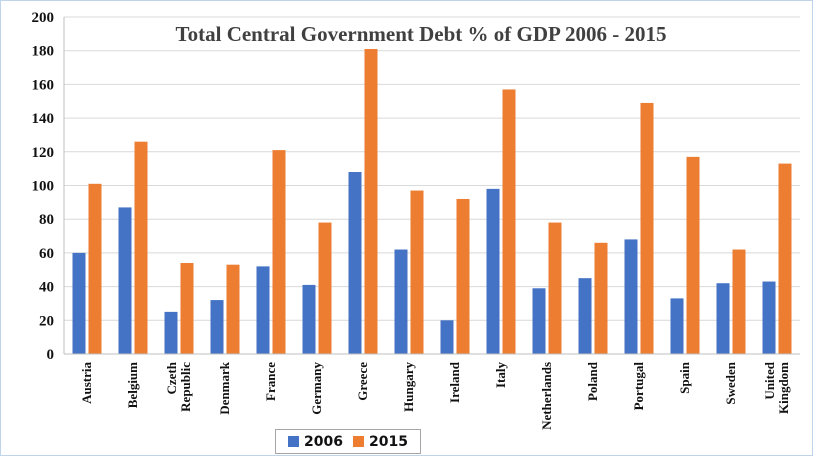 The width and height of the screenshot is (813, 456). What do you see at coordinates (187, 308) in the screenshot?
I see `bar-2015-czeth-republic` at bounding box center [187, 308].